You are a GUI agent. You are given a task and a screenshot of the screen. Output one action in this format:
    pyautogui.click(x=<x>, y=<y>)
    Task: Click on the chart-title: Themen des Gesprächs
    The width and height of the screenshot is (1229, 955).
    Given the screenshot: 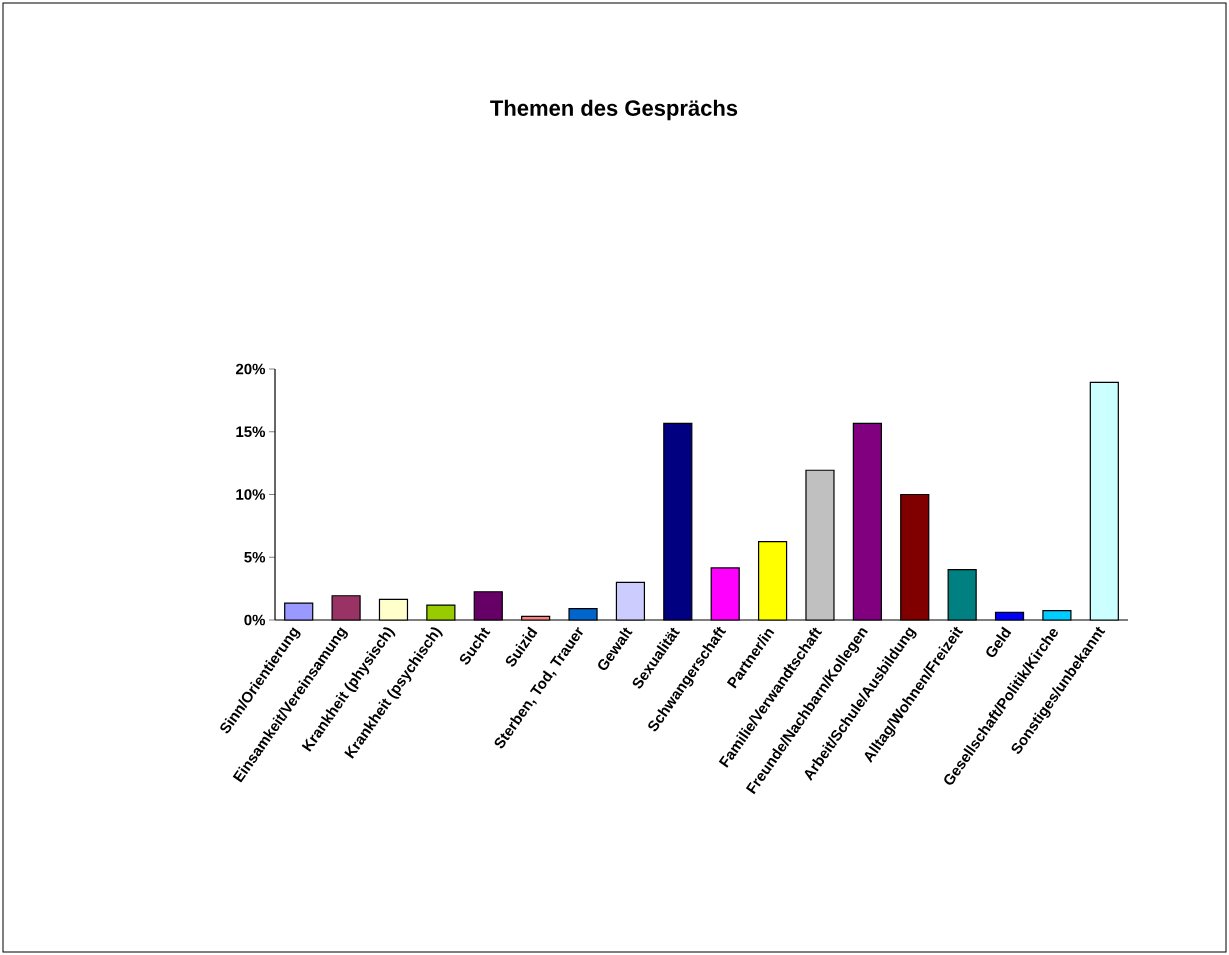 What is the action you would take?
    pyautogui.click(x=614, y=110)
    